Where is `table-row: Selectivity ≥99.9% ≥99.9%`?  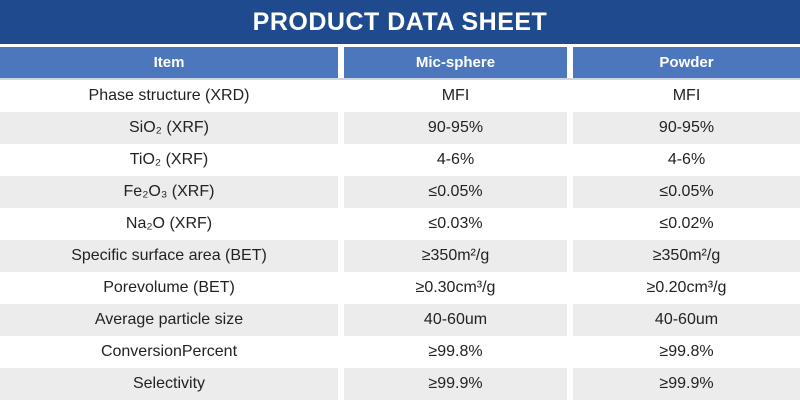
table-row: Selectivity ≥99.9% ≥99.9% is located at coordinates (400, 384).